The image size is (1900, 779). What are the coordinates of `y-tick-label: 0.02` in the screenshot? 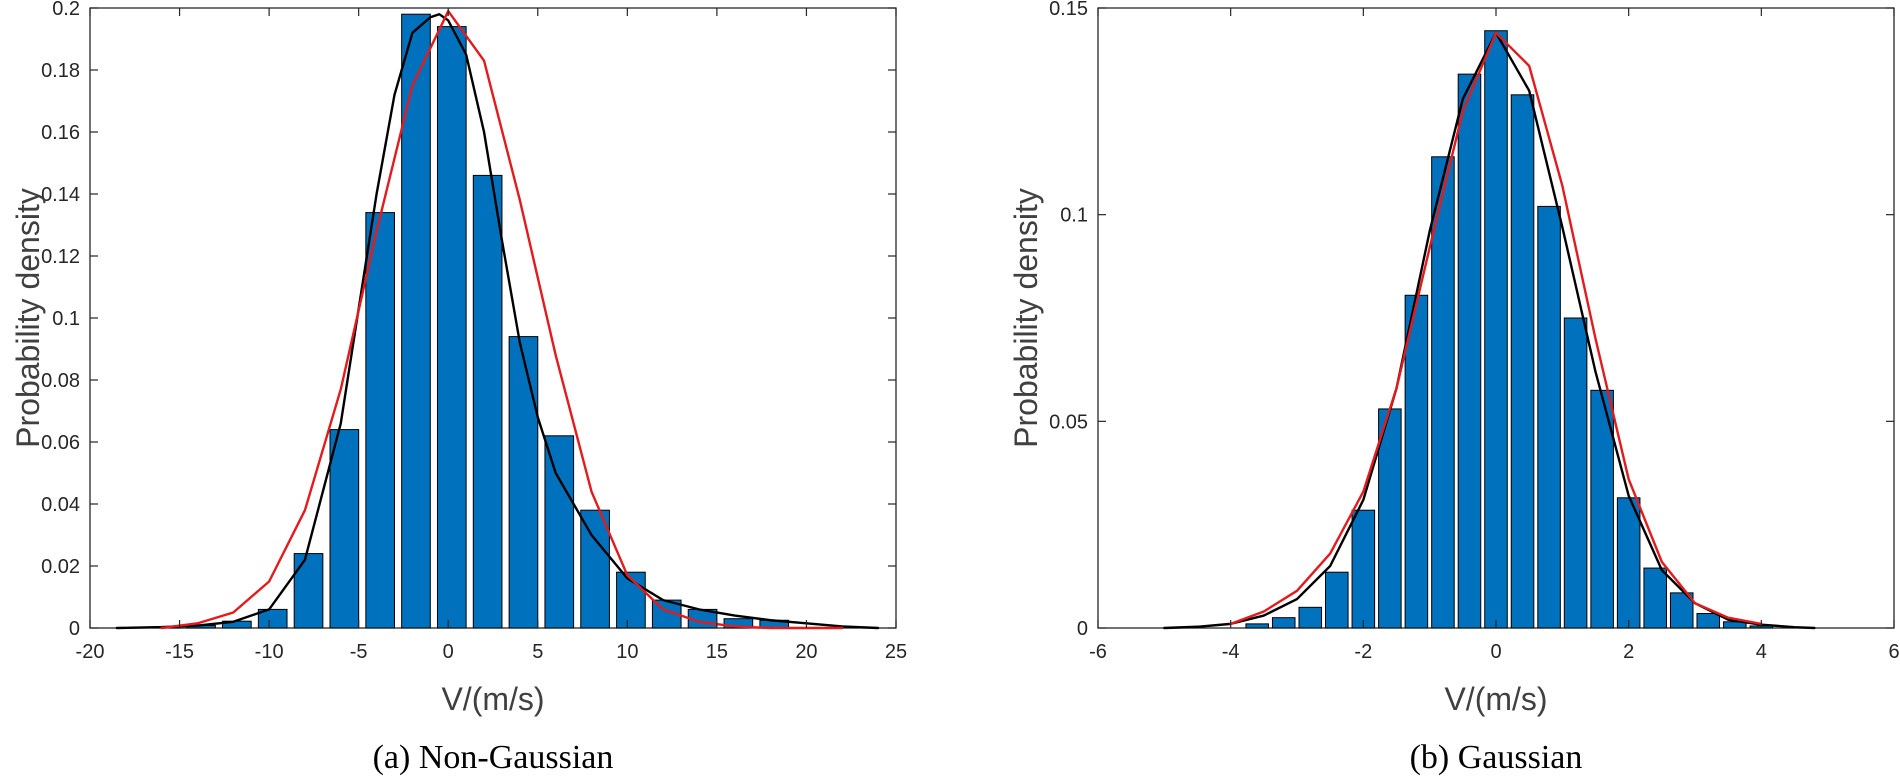 It's located at (60, 567).